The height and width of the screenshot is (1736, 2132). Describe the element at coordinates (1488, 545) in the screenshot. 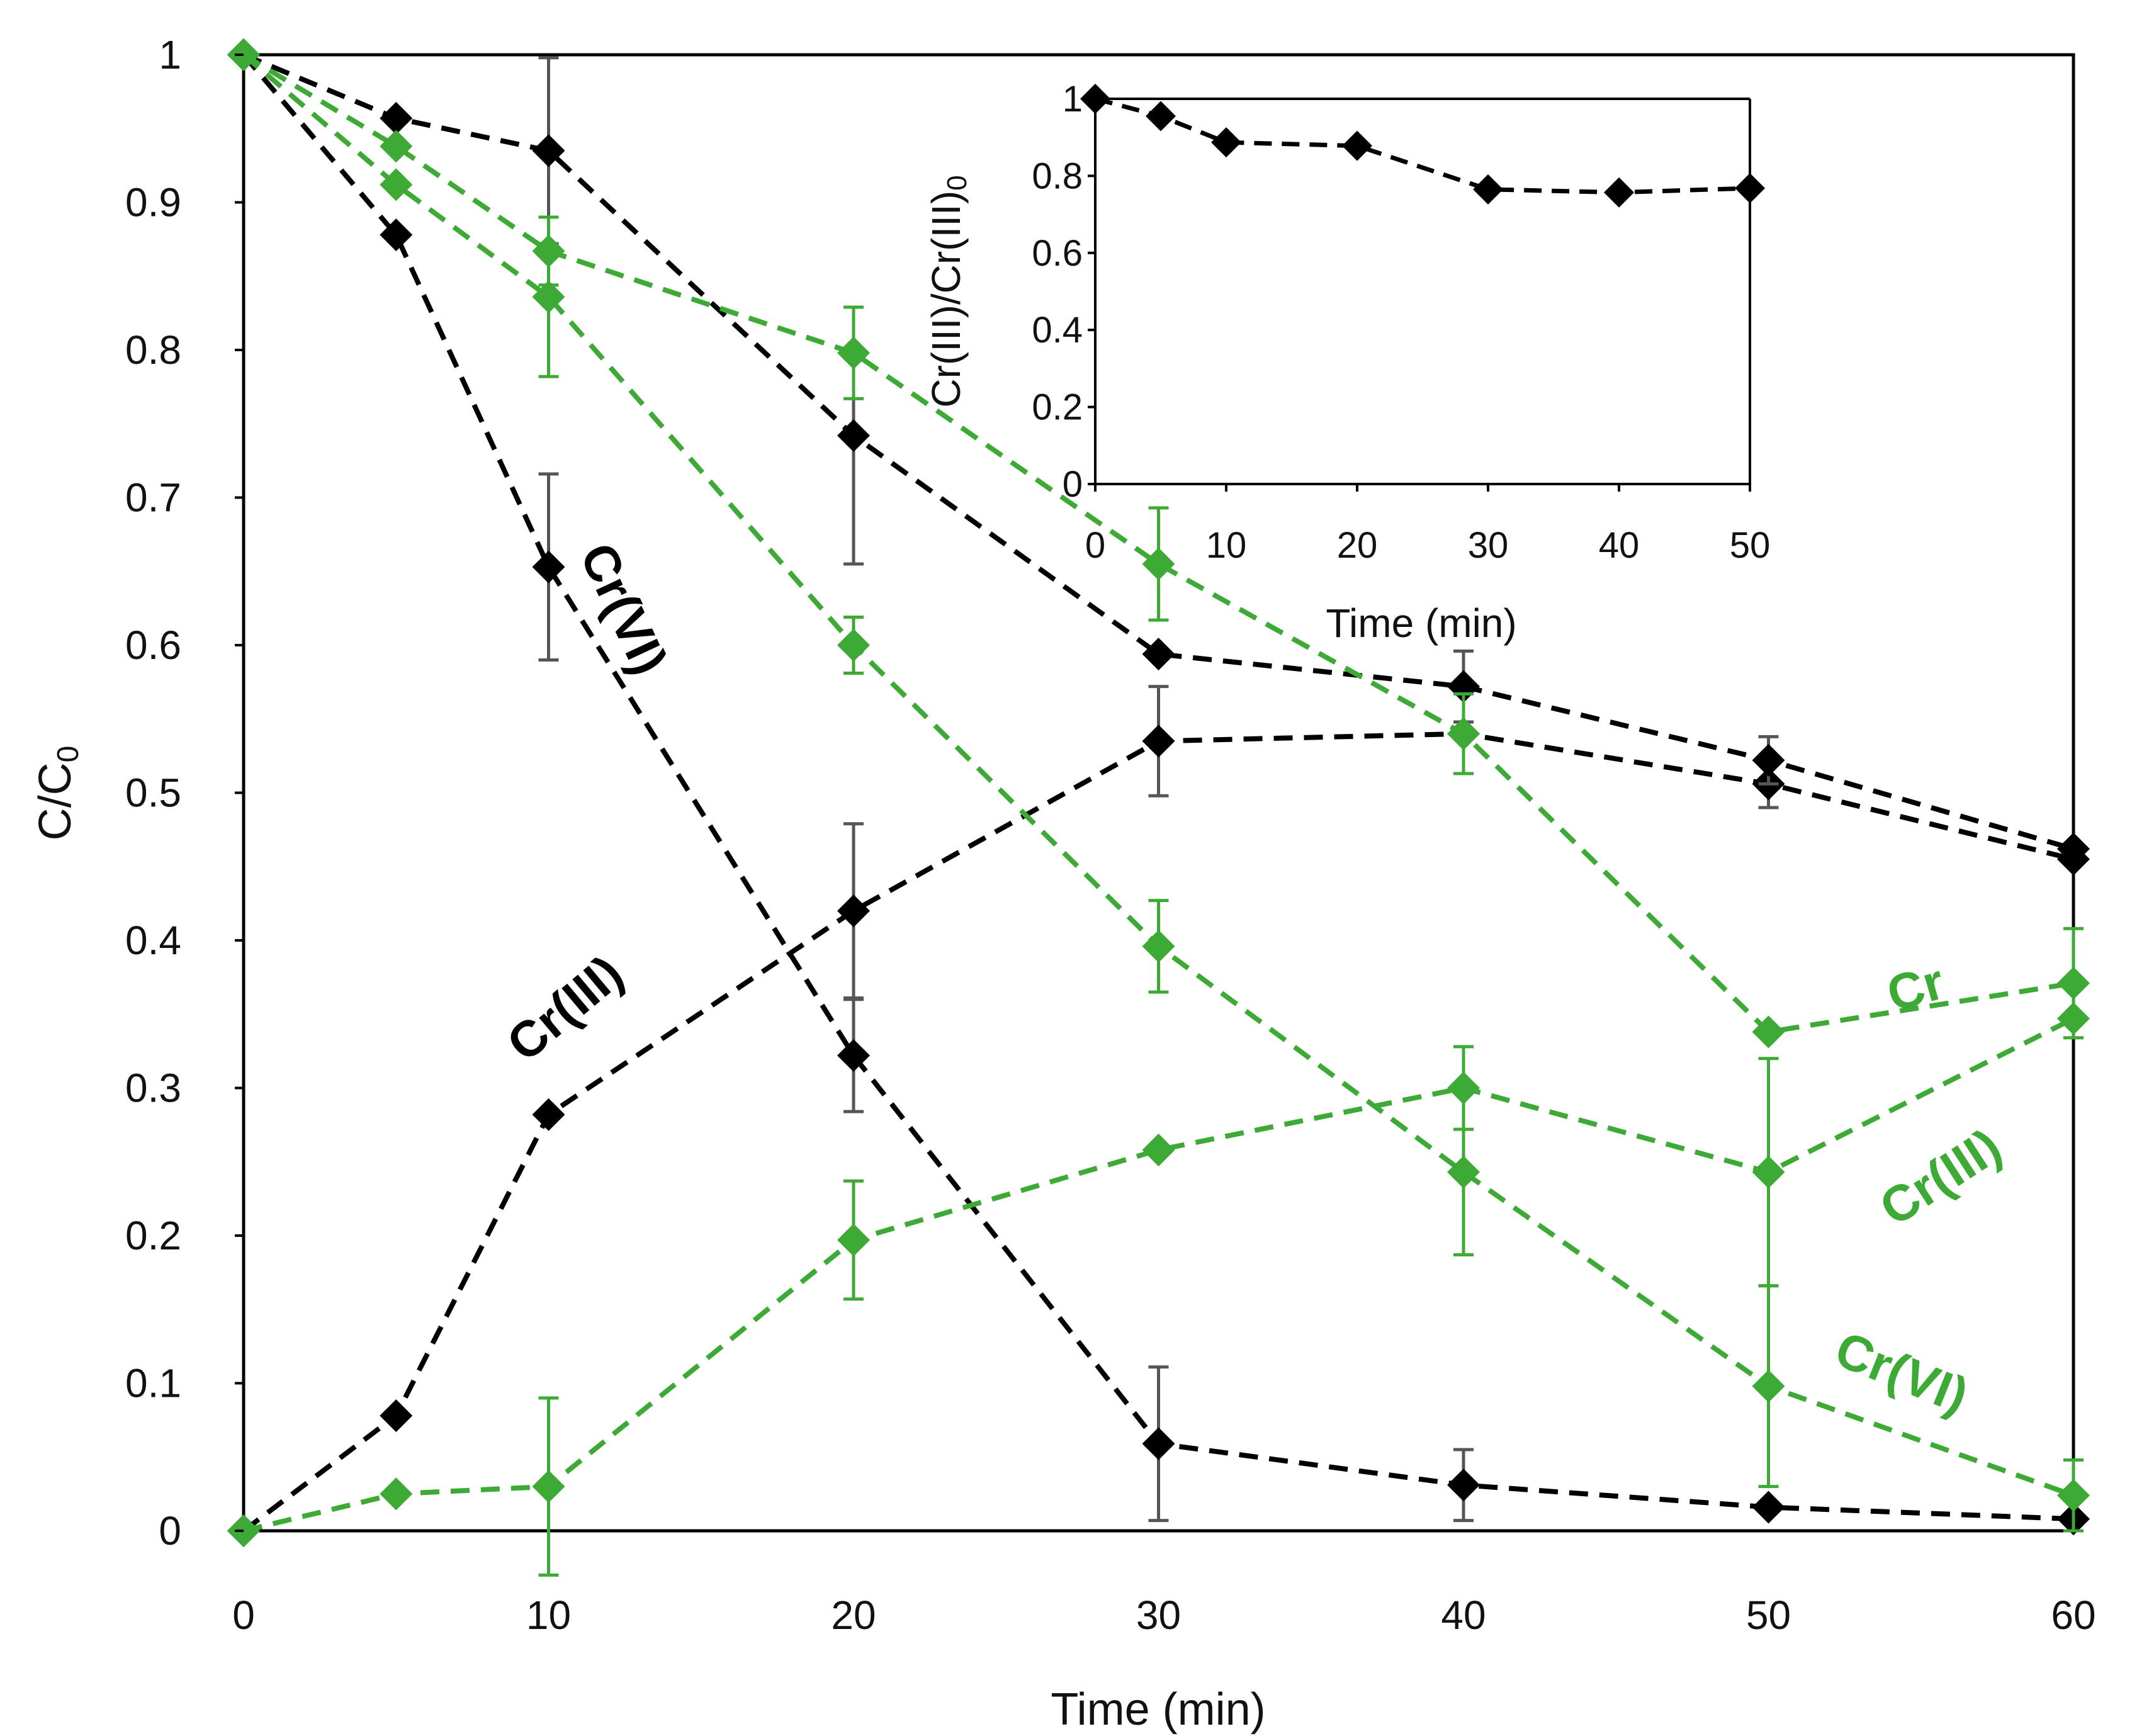

I see `inset-x-tick-label: 30` at that location.